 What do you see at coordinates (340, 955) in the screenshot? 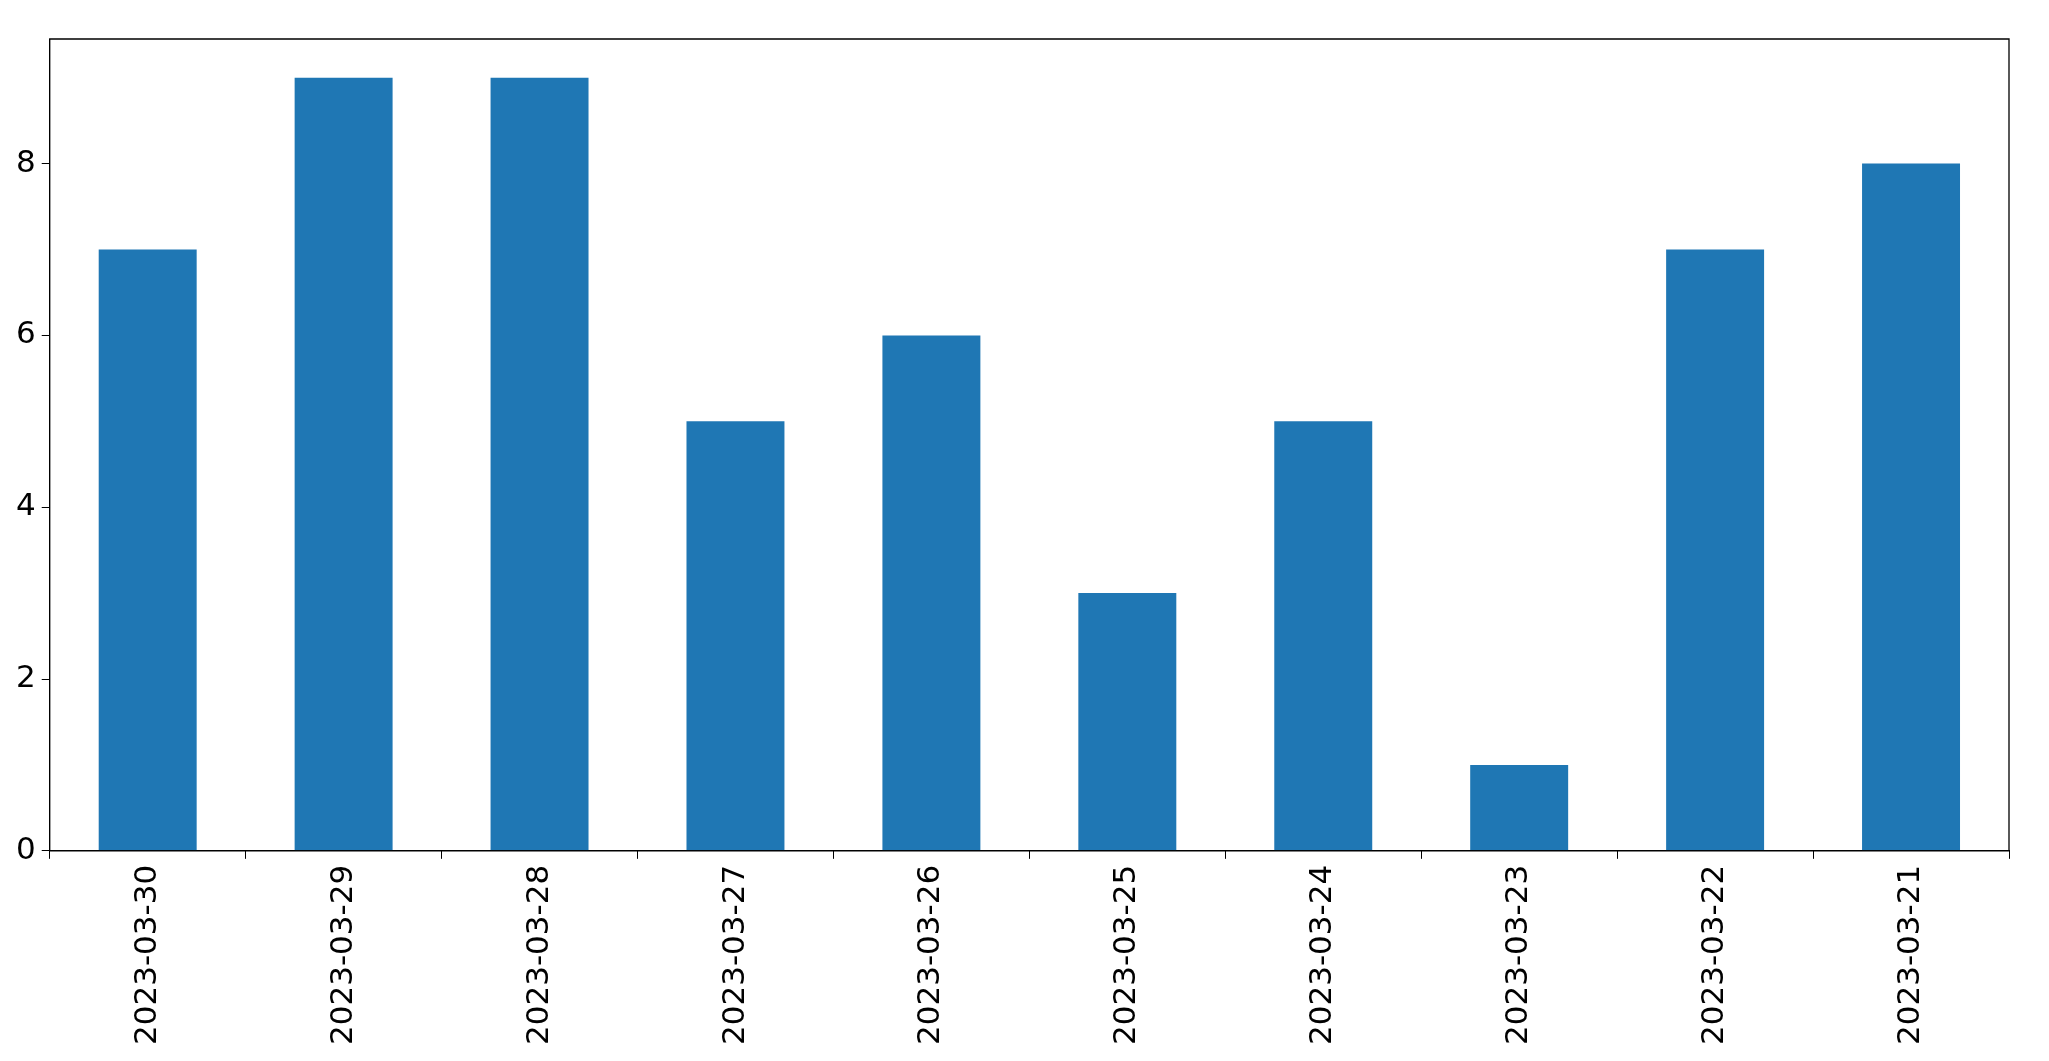
I see `x-tick-label: 2023-03-29` at bounding box center [340, 955].